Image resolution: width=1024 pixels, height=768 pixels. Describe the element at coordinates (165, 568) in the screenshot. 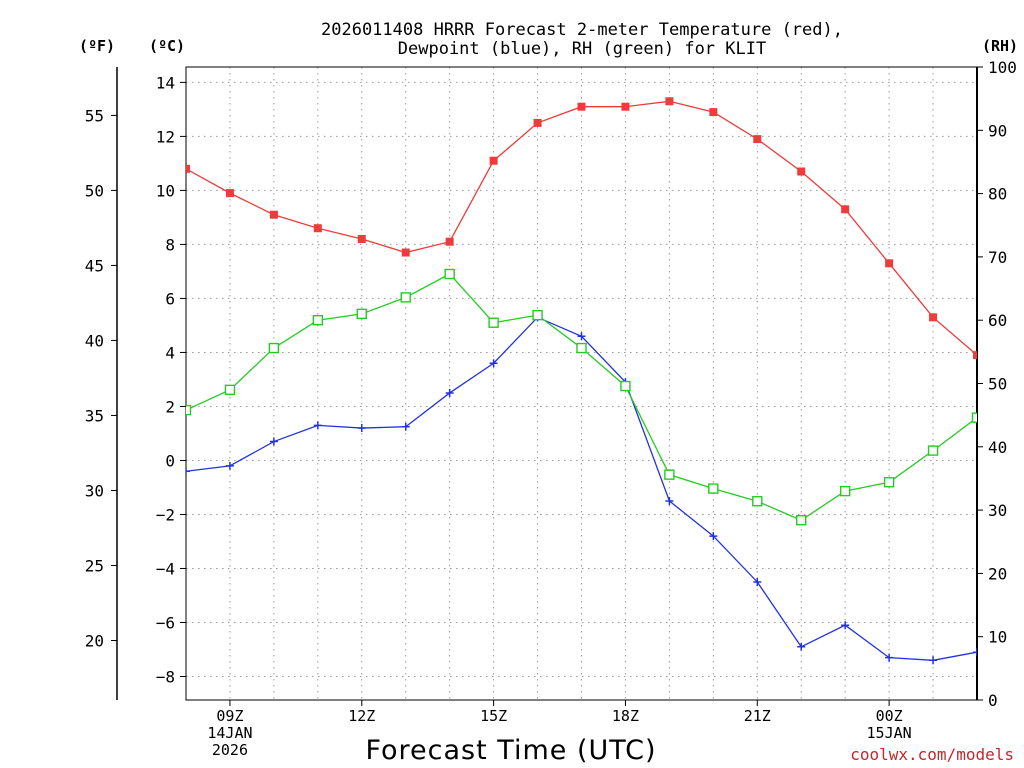

I see `celsius-tick-label: −4` at that location.